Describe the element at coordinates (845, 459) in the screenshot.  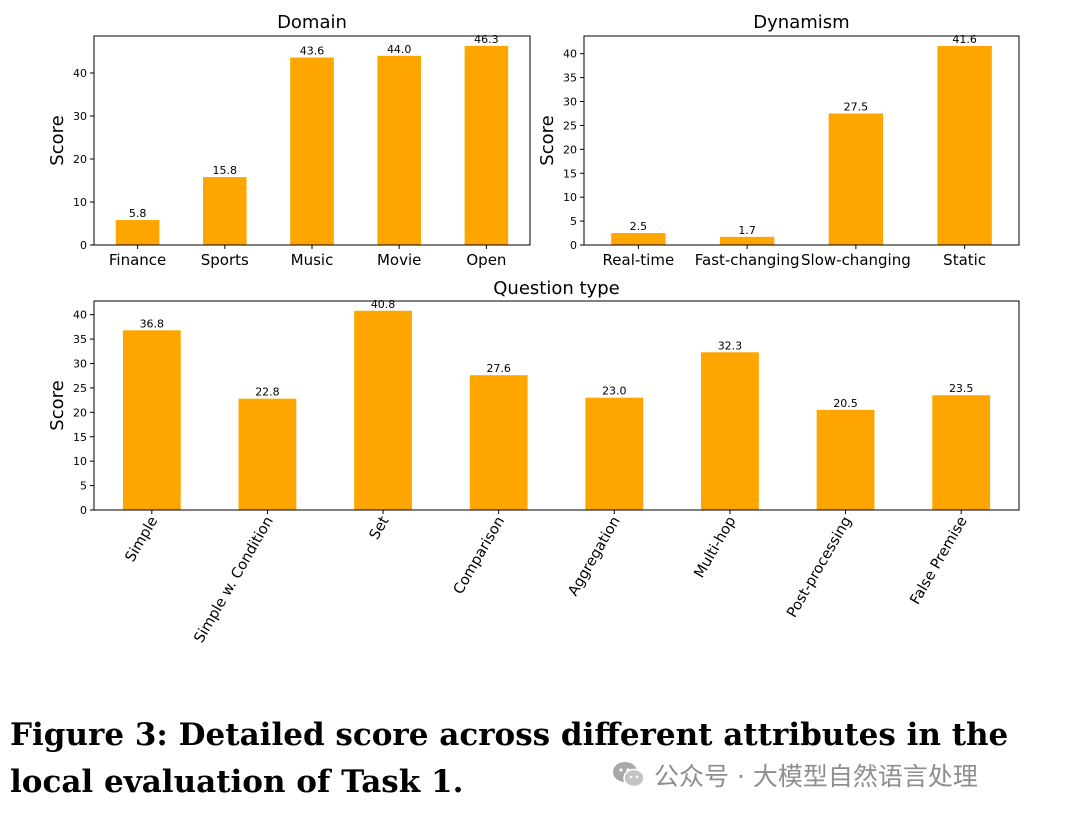
I see `question-type-bar-post-processing` at that location.